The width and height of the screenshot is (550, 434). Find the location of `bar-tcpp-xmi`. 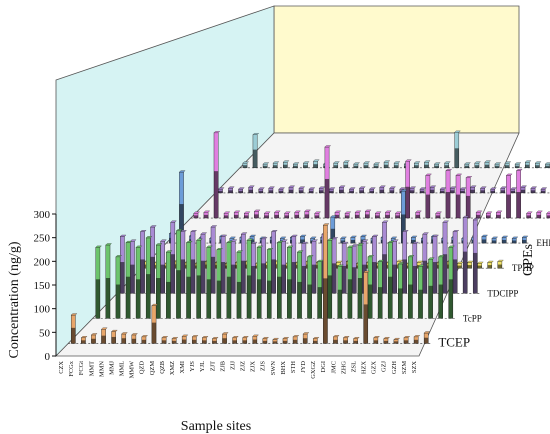

bar-tcpp-xmi is located at coordinates (219, 283).